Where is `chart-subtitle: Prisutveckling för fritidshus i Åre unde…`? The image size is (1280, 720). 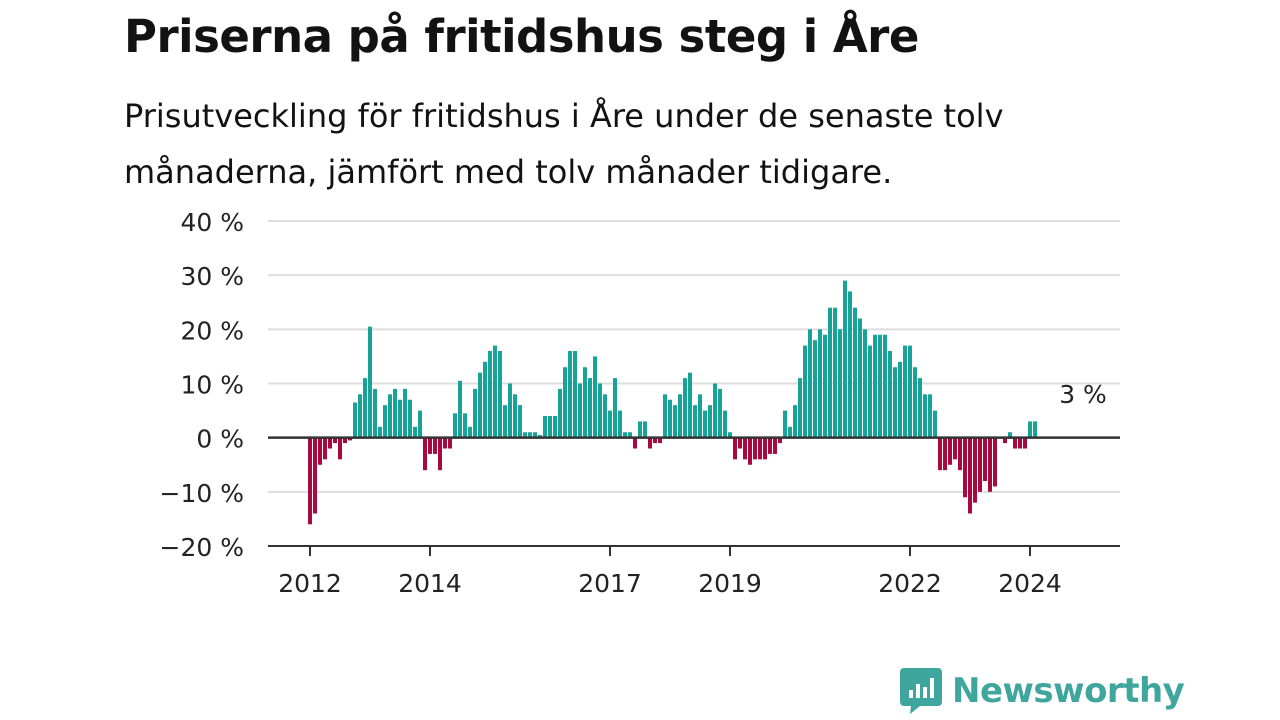
chart-subtitle: Prisutveckling för fritidshus i Åre unde… is located at coordinates (564, 144).